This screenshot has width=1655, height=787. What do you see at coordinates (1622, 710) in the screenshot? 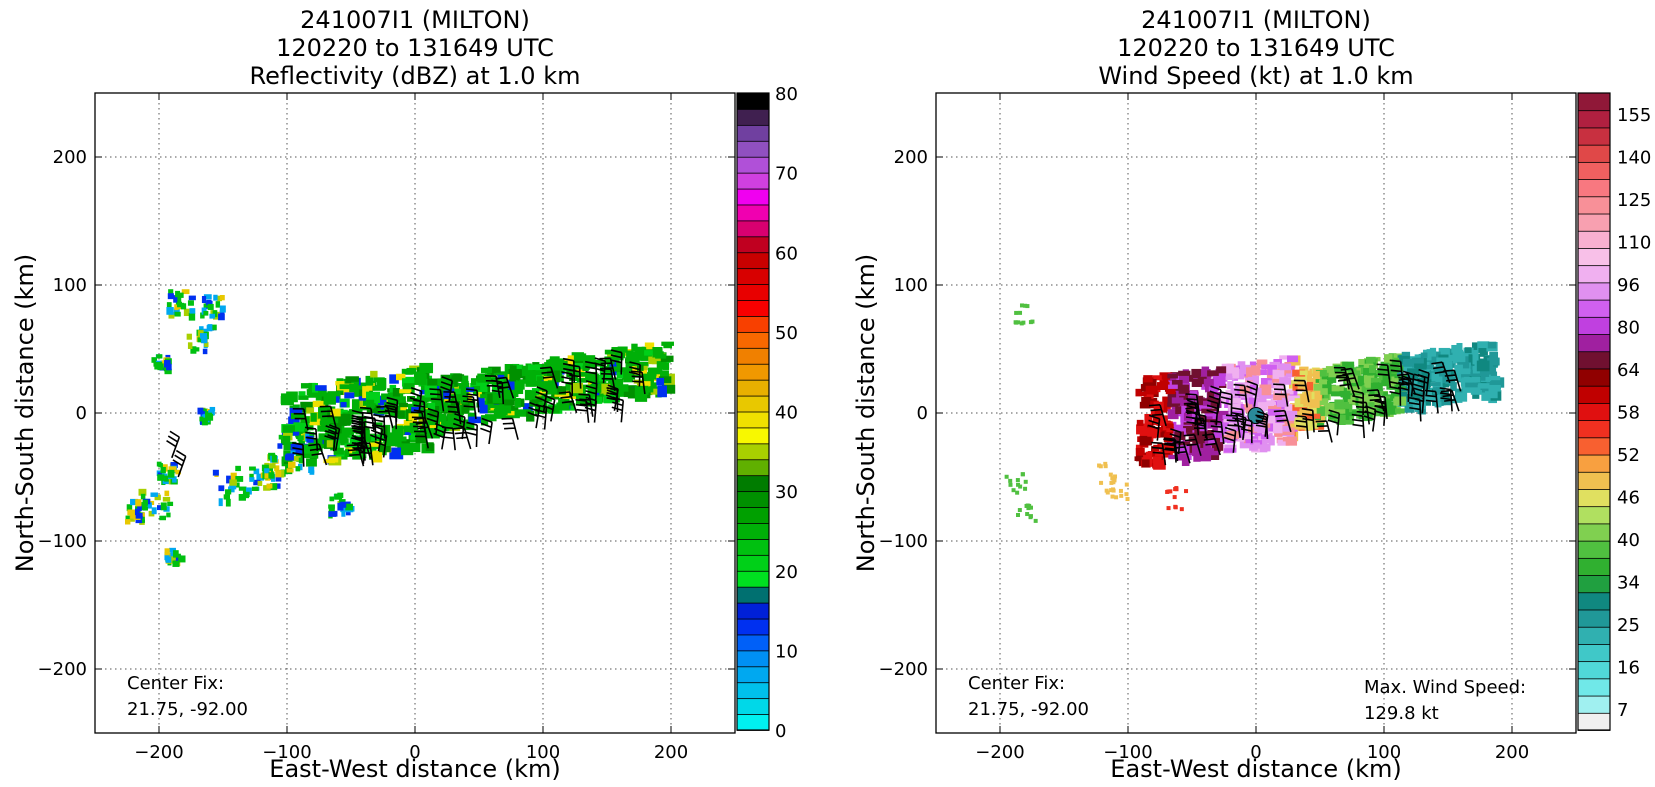
I see `colorbar-tick-label: 7` at bounding box center [1622, 710].